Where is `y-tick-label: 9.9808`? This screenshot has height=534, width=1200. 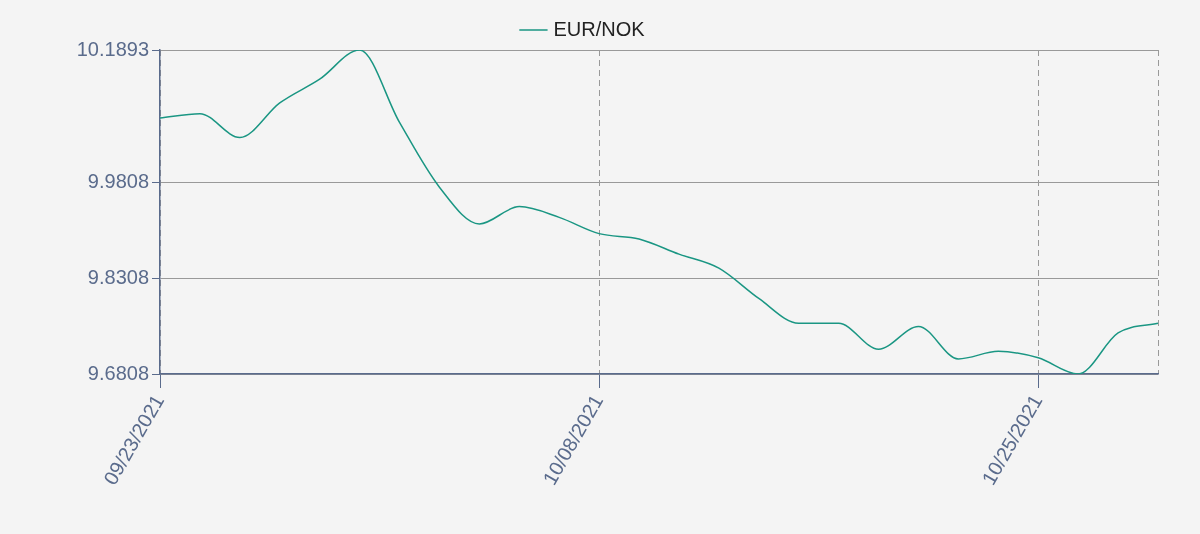
y-tick-label: 9.9808 is located at coordinates (118, 181).